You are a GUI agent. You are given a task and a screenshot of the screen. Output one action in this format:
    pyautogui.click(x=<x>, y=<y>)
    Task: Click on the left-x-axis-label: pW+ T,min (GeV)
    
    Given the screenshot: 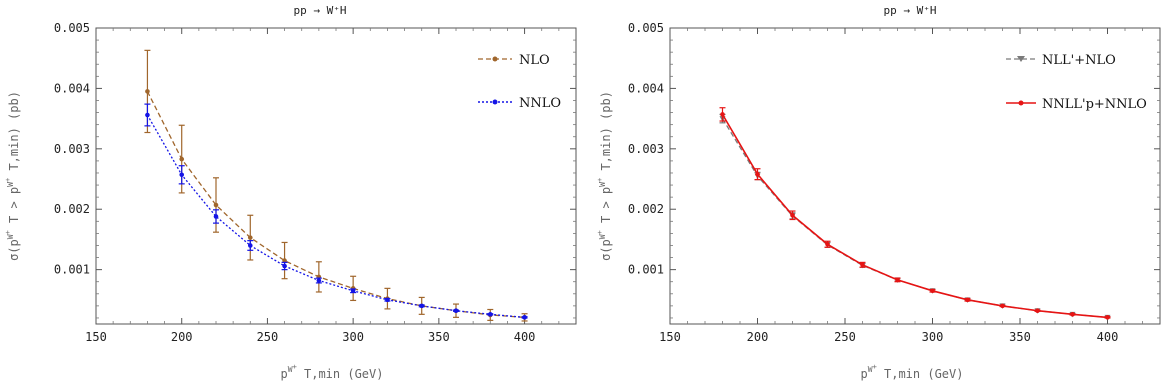 What is the action you would take?
    pyautogui.click(x=332, y=372)
    